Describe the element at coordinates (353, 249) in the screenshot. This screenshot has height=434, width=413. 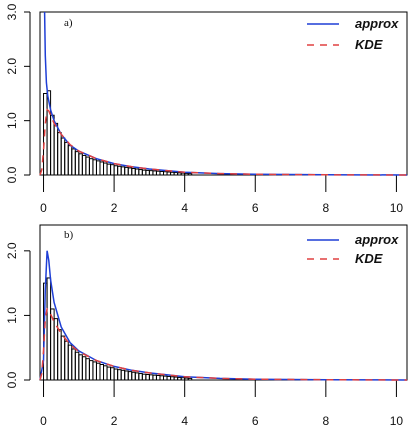
I see `legend: approx KDE` at that location.